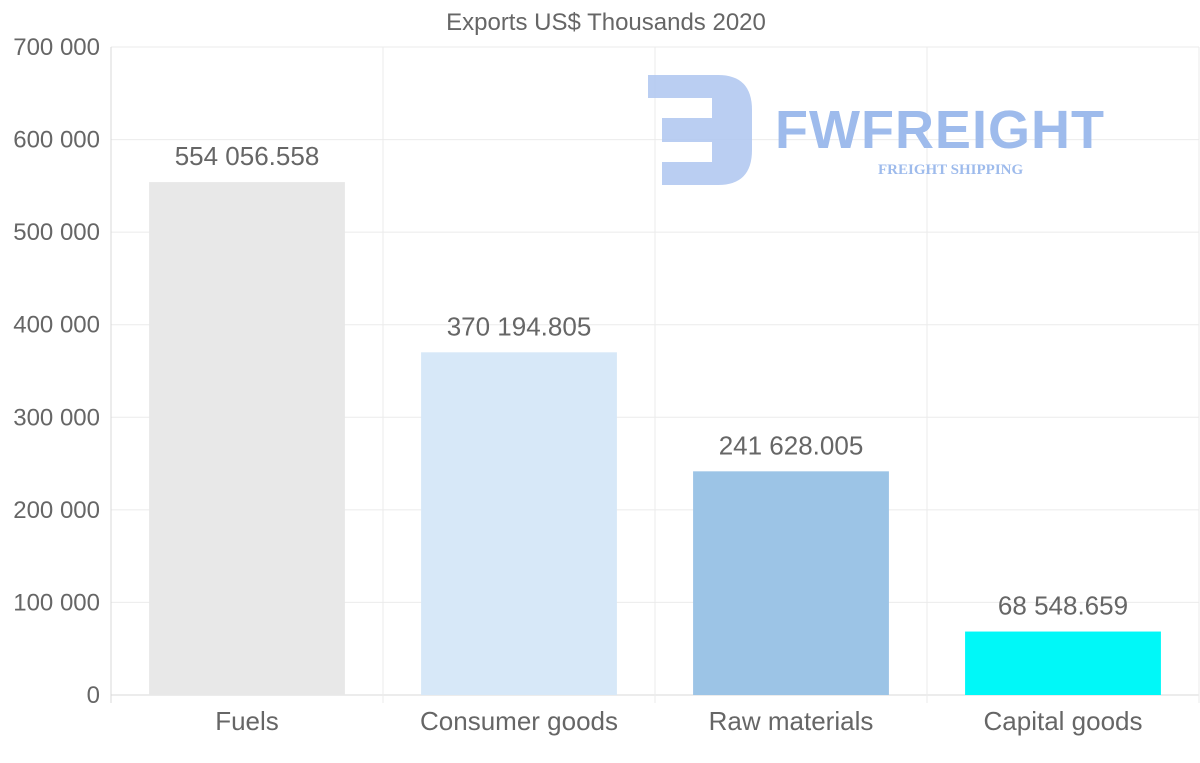  I want to click on bar-value-label: 554 056.558, so click(247, 156).